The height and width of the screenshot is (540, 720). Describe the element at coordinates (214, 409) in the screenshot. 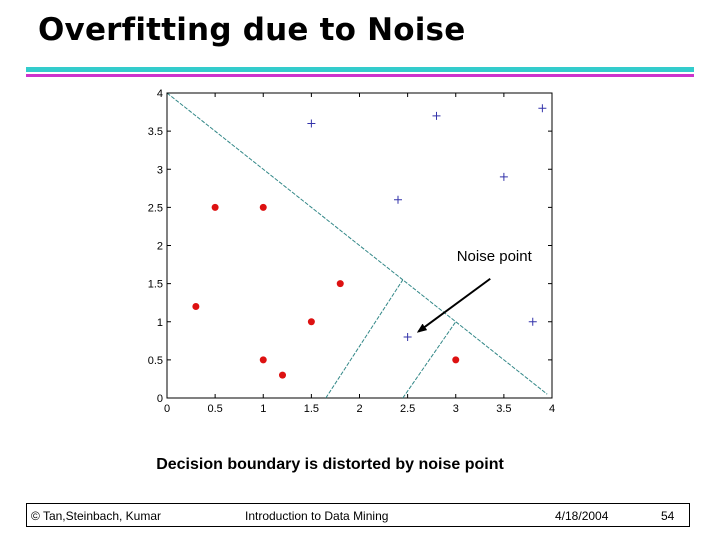

I see `x-tick-label: 0.5` at that location.